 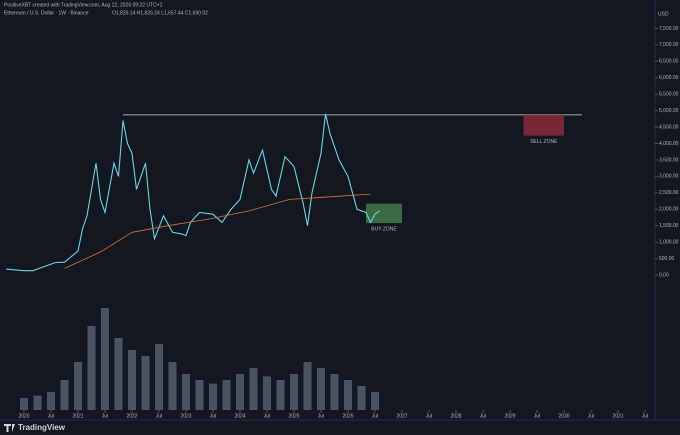 I want to click on x-tick-label: 2024, so click(x=239, y=416).